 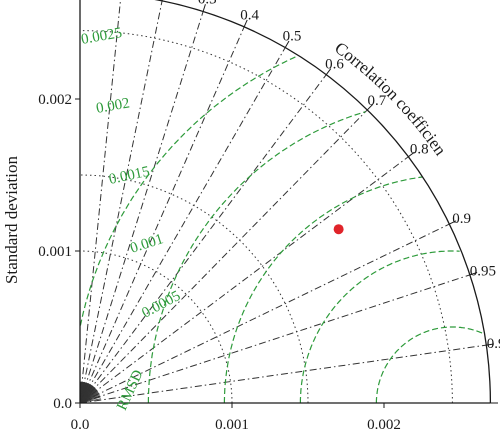 I want to click on correlation-tick-label: 0.4, so click(x=249, y=15).